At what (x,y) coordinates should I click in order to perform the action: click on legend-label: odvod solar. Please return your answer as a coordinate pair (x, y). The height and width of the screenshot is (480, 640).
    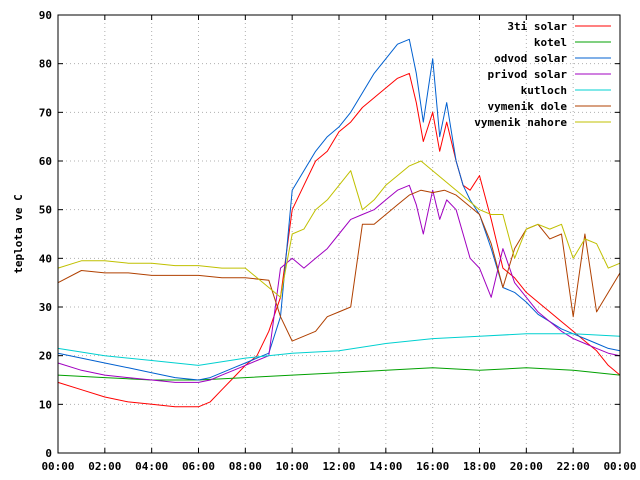
    Looking at the image, I should click on (530, 58).